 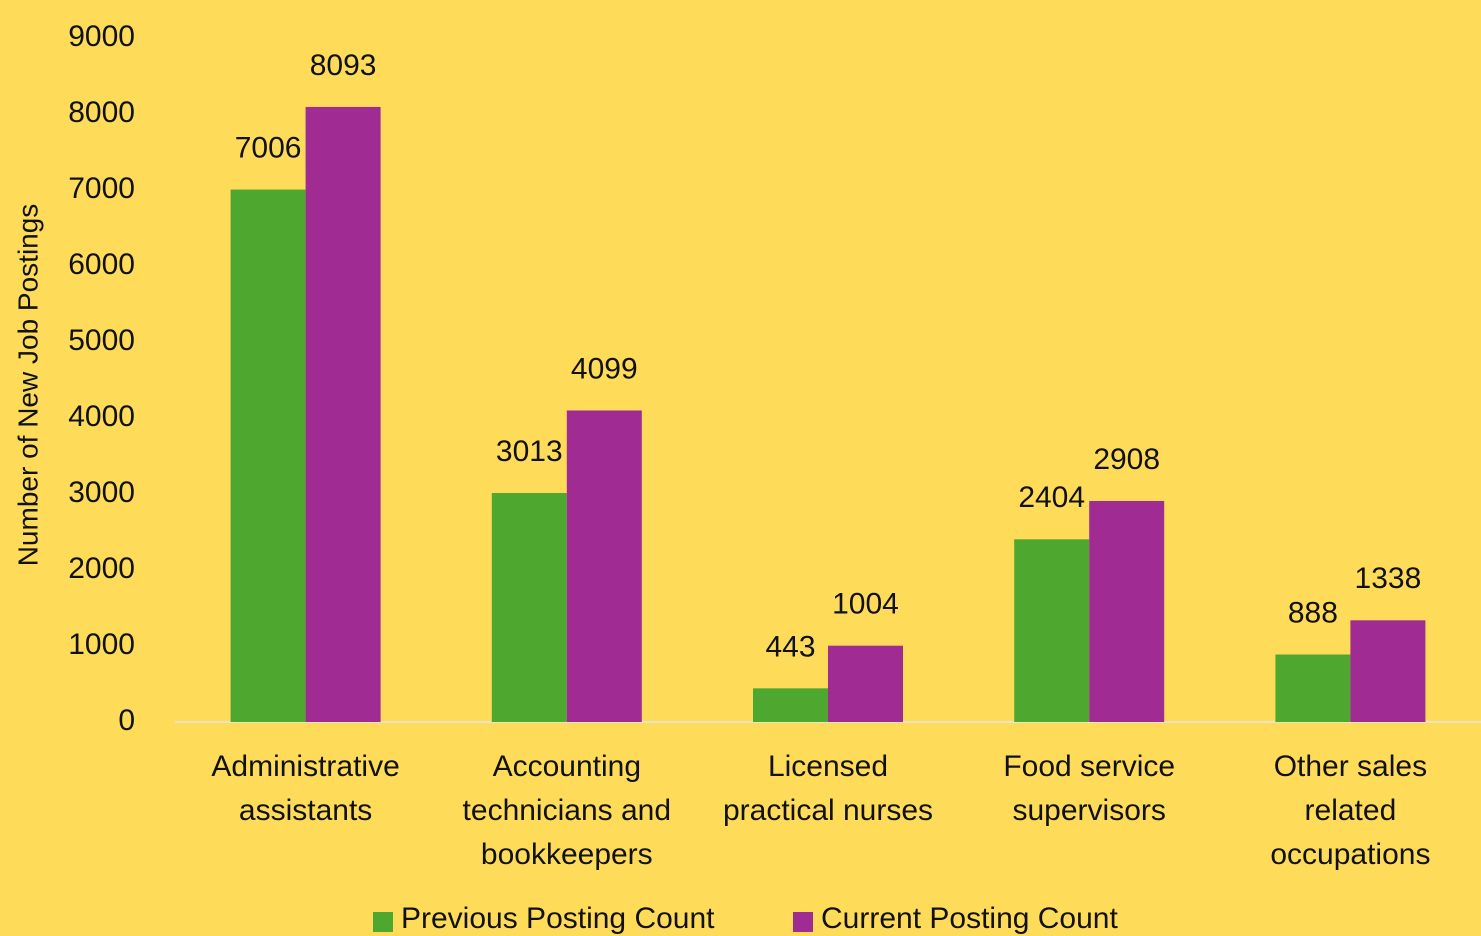 What do you see at coordinates (343, 65) in the screenshot?
I see `data-label: 8093` at bounding box center [343, 65].